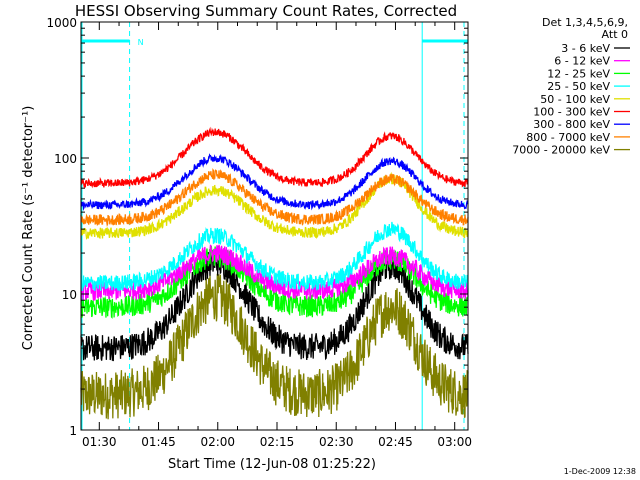 The height and width of the screenshot is (480, 640). What do you see at coordinates (99, 442) in the screenshot?
I see `x-tick-label: 01:30` at bounding box center [99, 442].